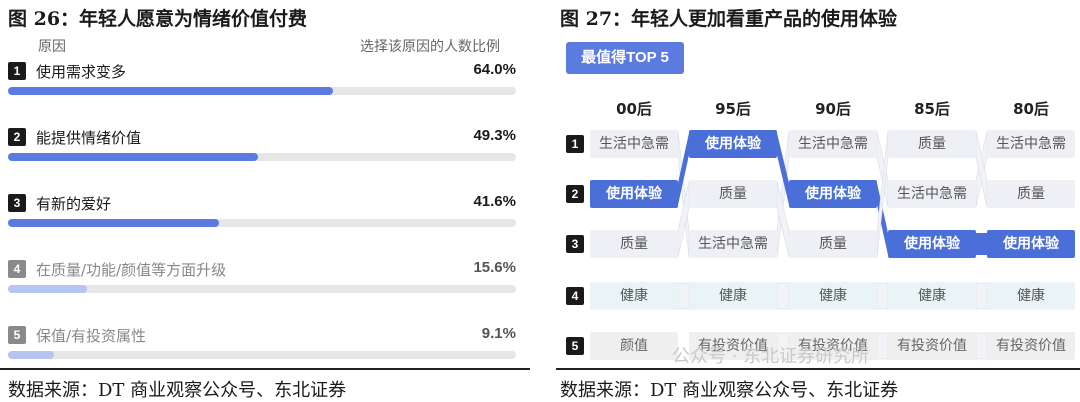 The height and width of the screenshot is (402, 1080). Describe the element at coordinates (575, 244) in the screenshot. I see `rank-number: 3` at that location.